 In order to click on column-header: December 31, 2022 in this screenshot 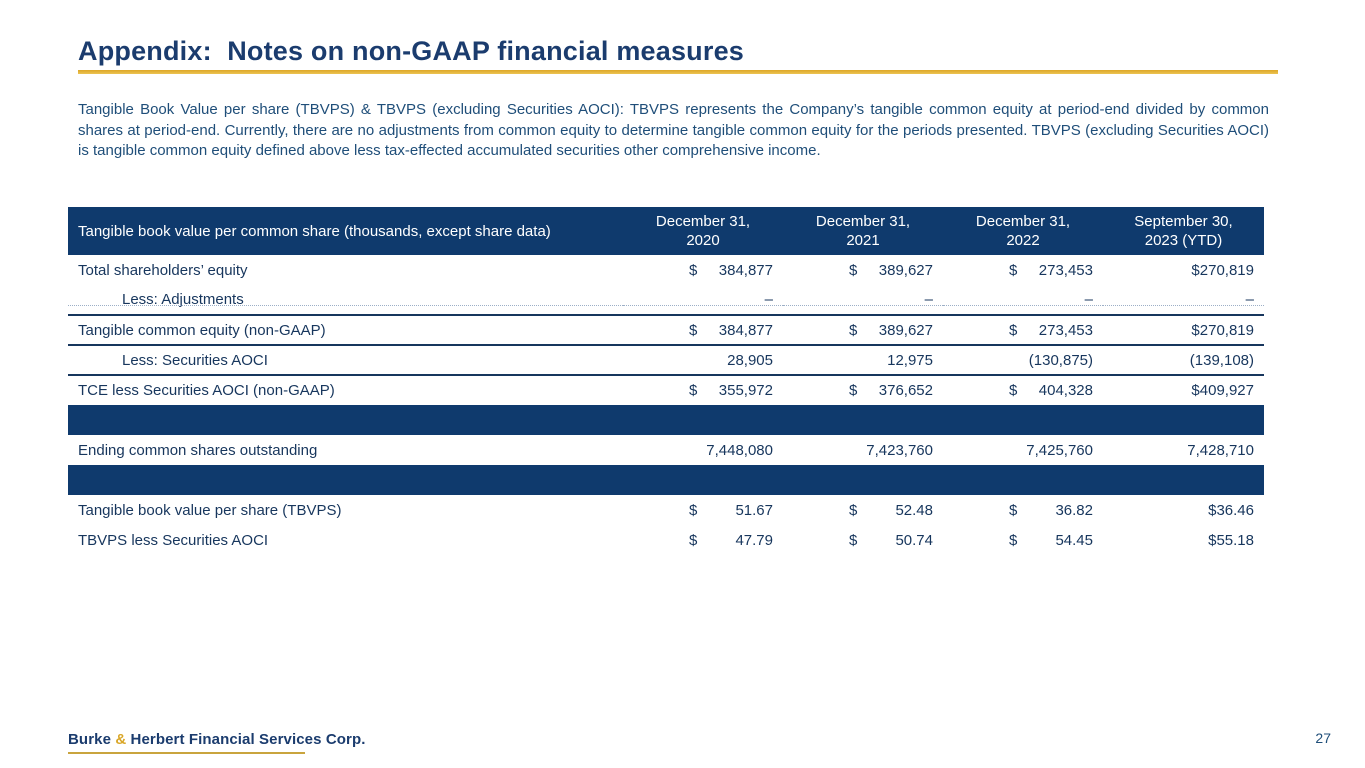, I will do `click(1023, 231)`.